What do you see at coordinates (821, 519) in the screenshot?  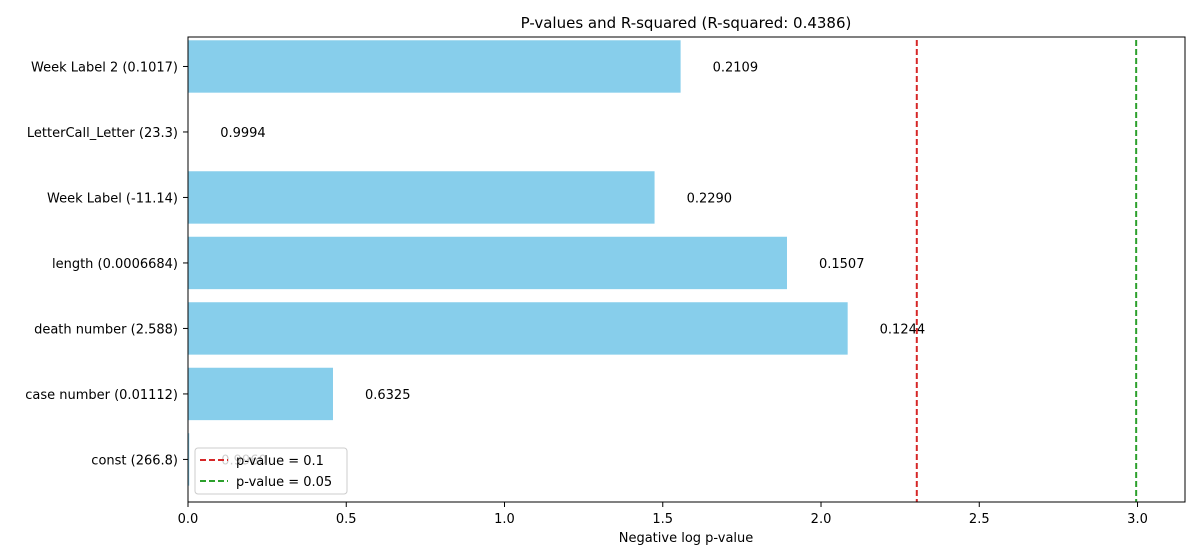 I see `x-tick-label: 2.0` at bounding box center [821, 519].